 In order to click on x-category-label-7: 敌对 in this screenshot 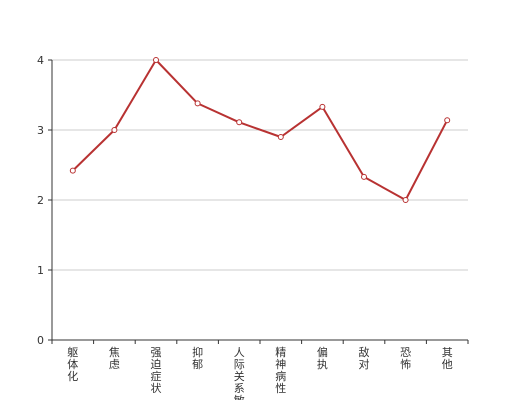, I will do `click(364, 358)`.